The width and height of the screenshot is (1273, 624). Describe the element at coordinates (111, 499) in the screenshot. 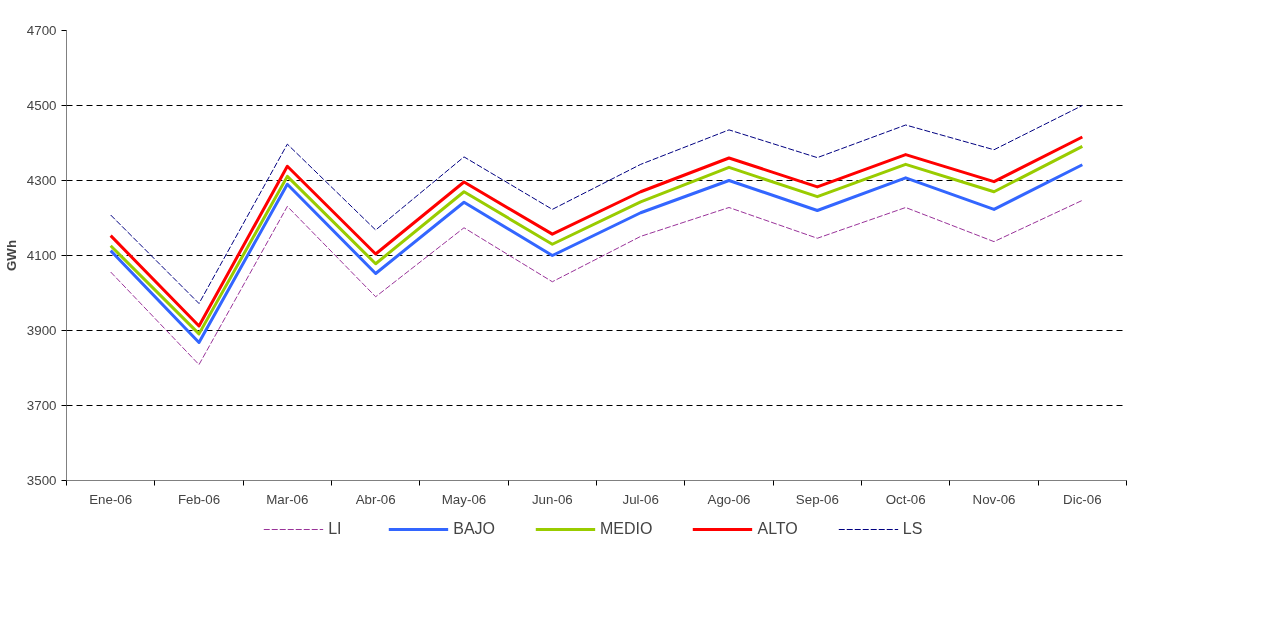

I see `x-tick-label: Ene-06` at that location.